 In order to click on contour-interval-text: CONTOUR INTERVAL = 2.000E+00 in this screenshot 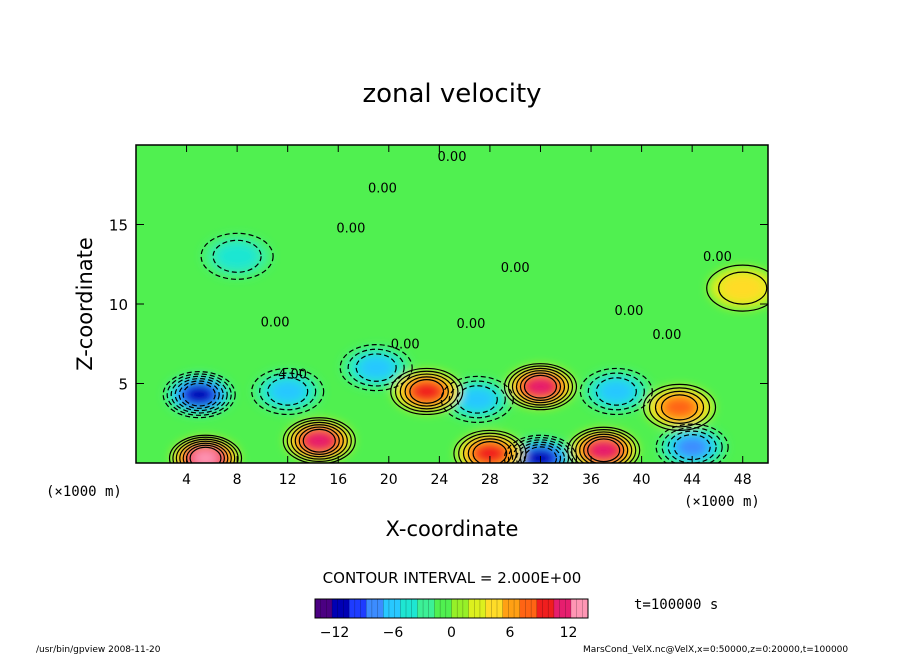, I will do `click(452, 578)`.